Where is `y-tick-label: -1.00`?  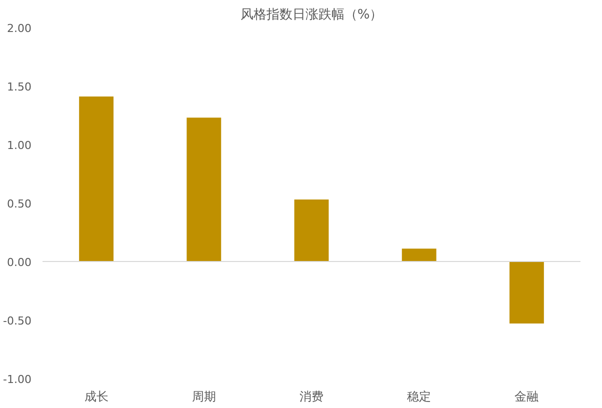 y-tick-label: -1.00 is located at coordinates (17, 379).